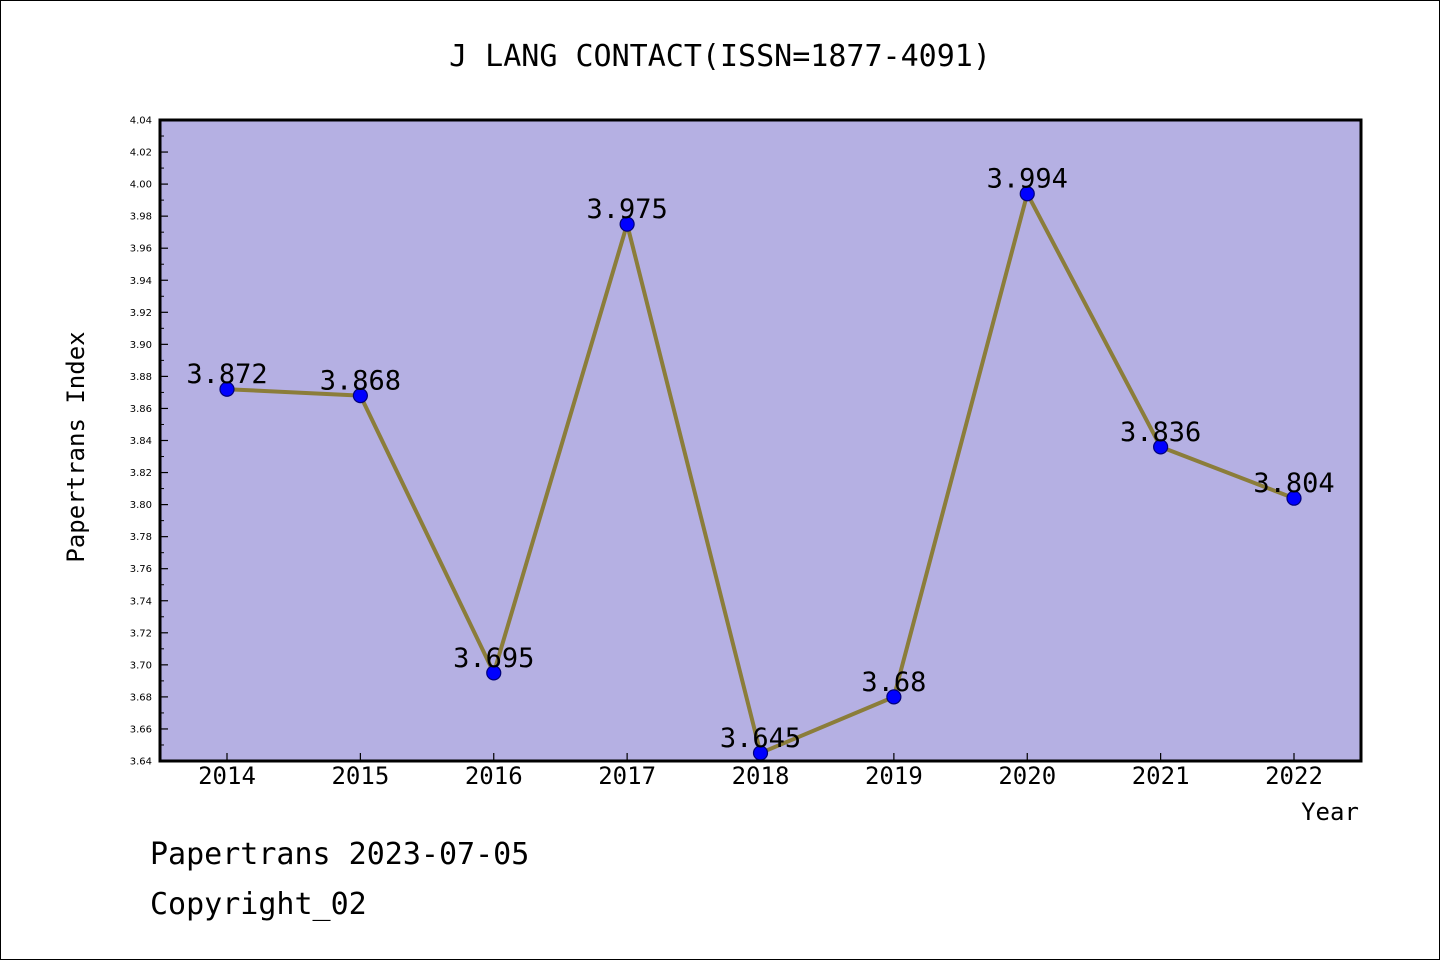 This screenshot has width=1440, height=960. I want to click on y-tick-label: 3.66, so click(141, 729).